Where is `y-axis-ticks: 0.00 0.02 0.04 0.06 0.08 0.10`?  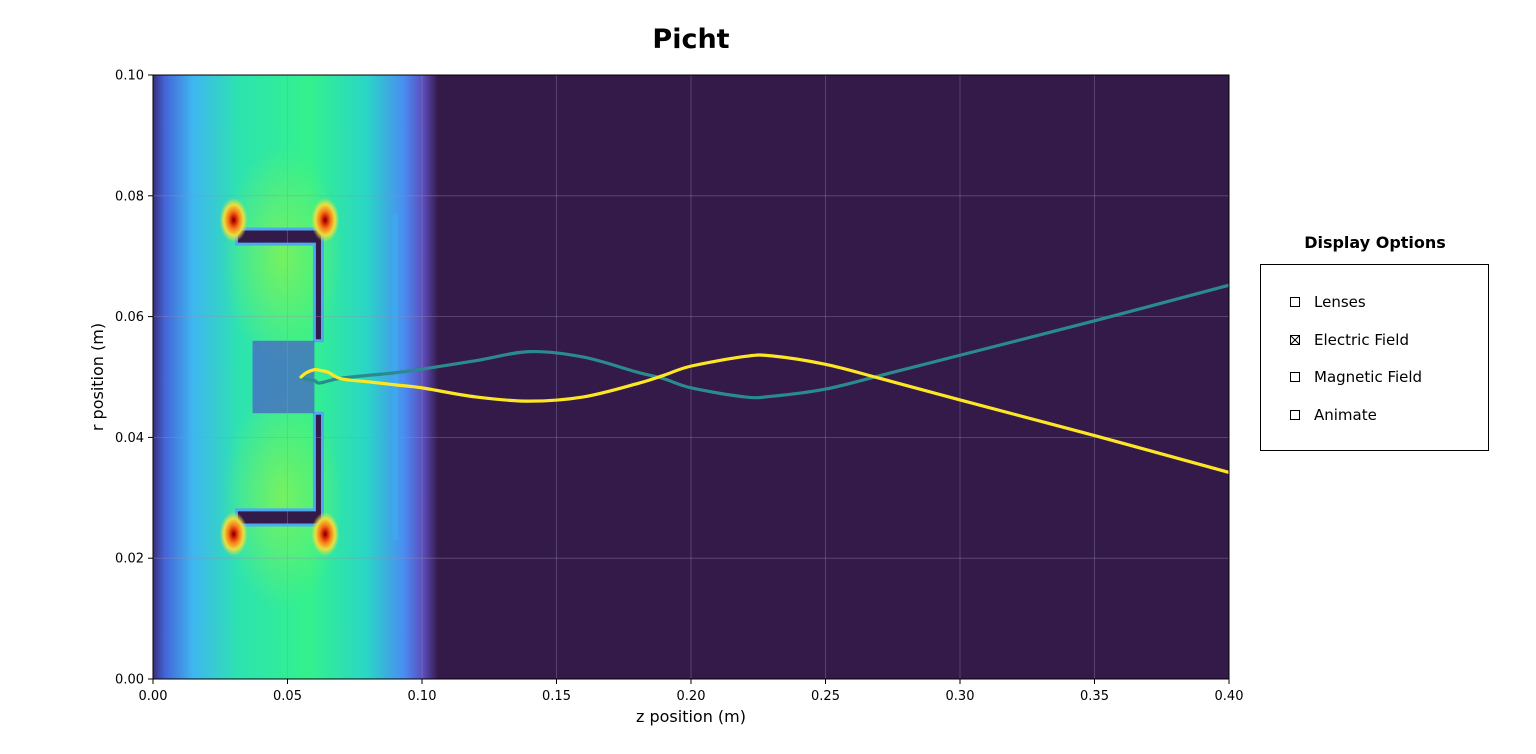
y-axis-ticks: 0.00 0.02 0.04 0.06 0.08 0.10 is located at coordinates (134, 378).